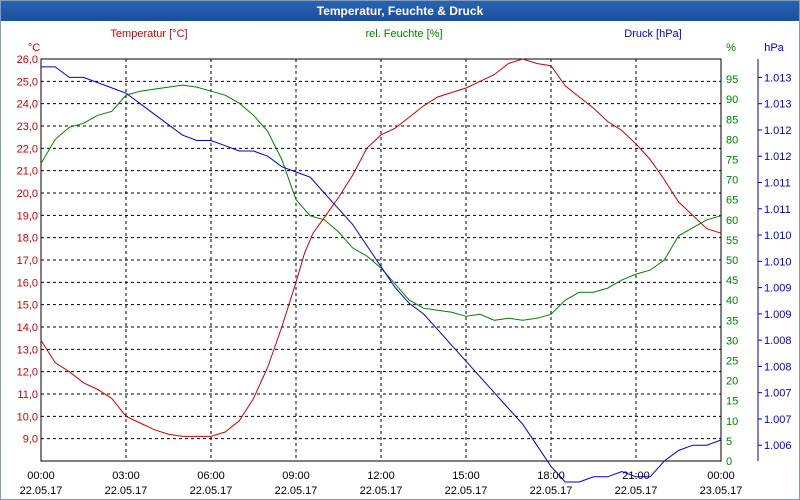  Describe the element at coordinates (27, 328) in the screenshot. I see `temperature-tick-label: 14,0` at that location.